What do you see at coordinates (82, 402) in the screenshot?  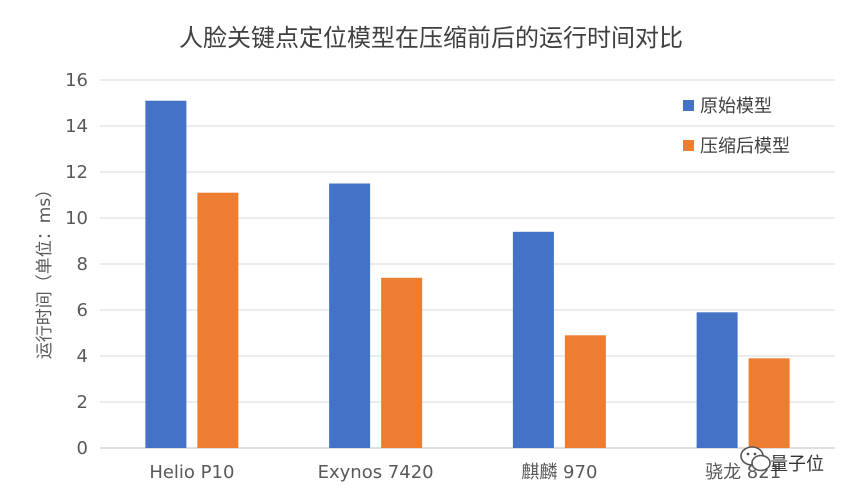 I see `y-tick-label: 2` at bounding box center [82, 402].